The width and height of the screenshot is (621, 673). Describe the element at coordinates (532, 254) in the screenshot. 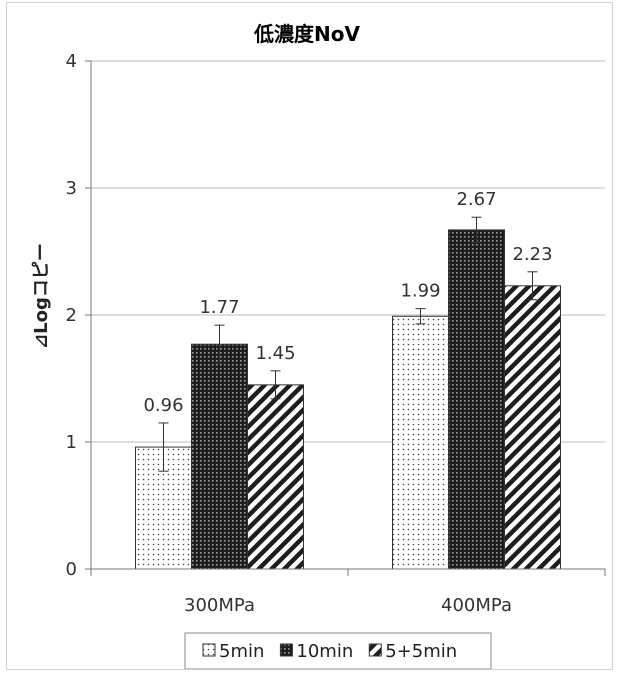

I see `data-label: 2.23` at that location.